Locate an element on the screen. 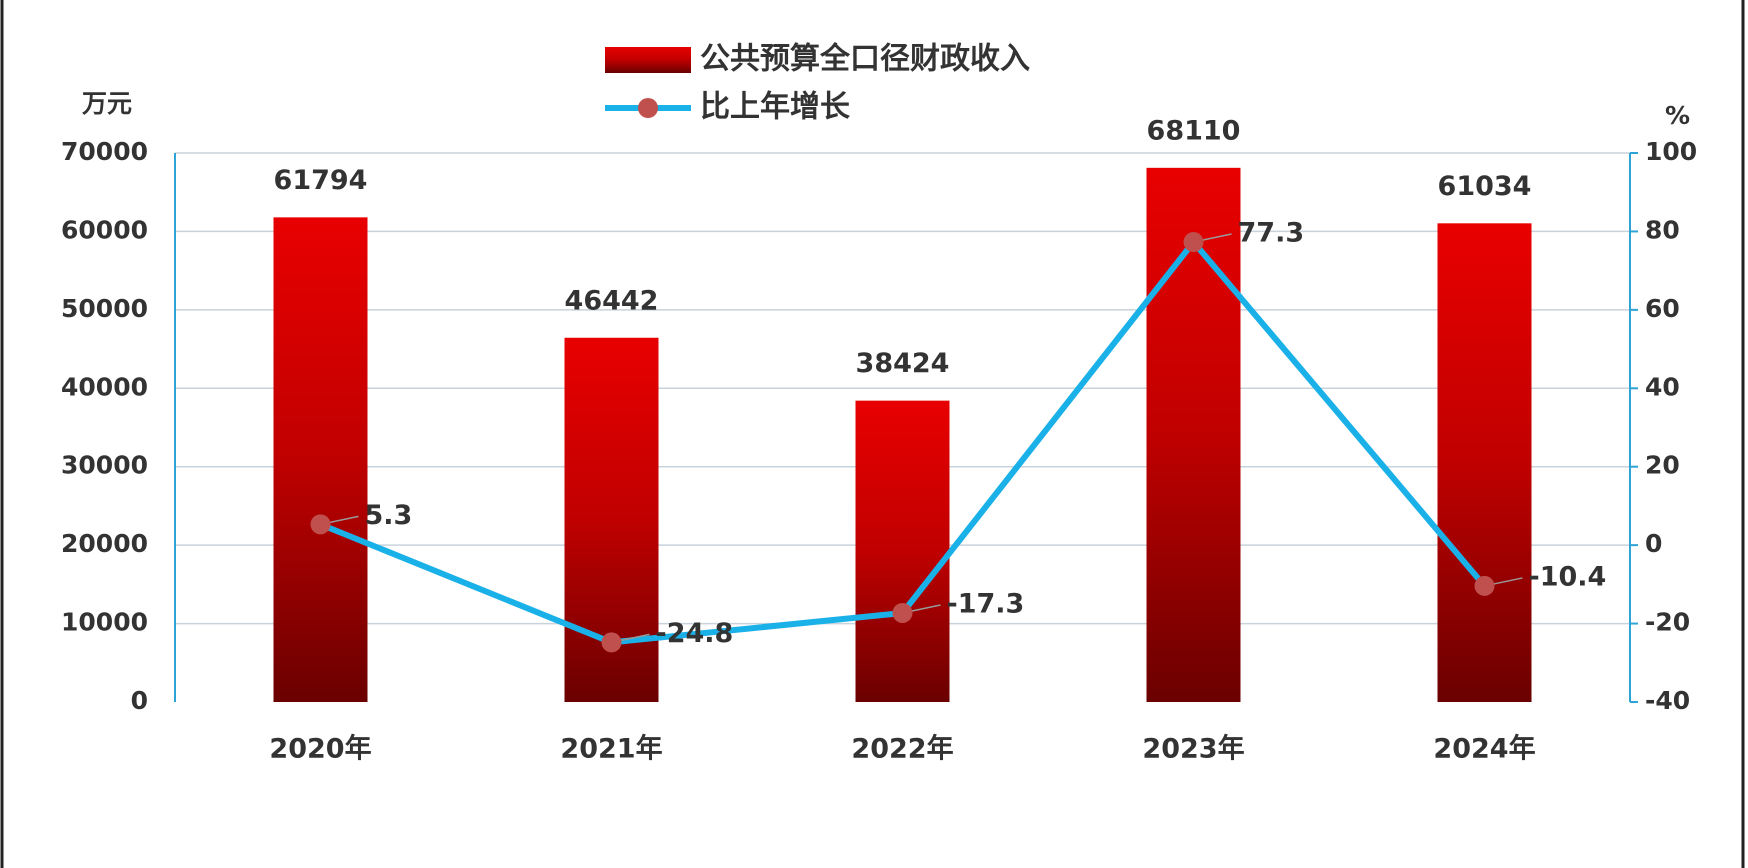 The image size is (1748, 868). y2-tick-label: 100 is located at coordinates (1671, 151).